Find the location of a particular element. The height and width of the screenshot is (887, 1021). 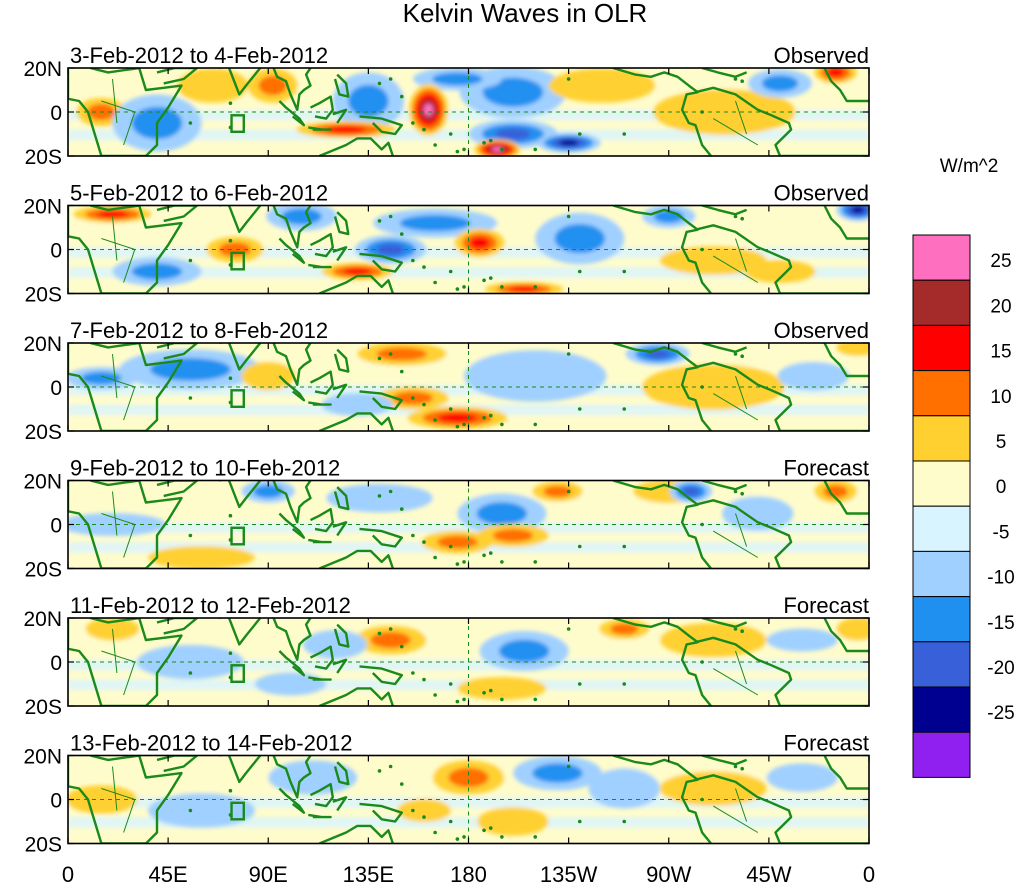

y-tick-label: 20S is located at coordinates (43, 707).